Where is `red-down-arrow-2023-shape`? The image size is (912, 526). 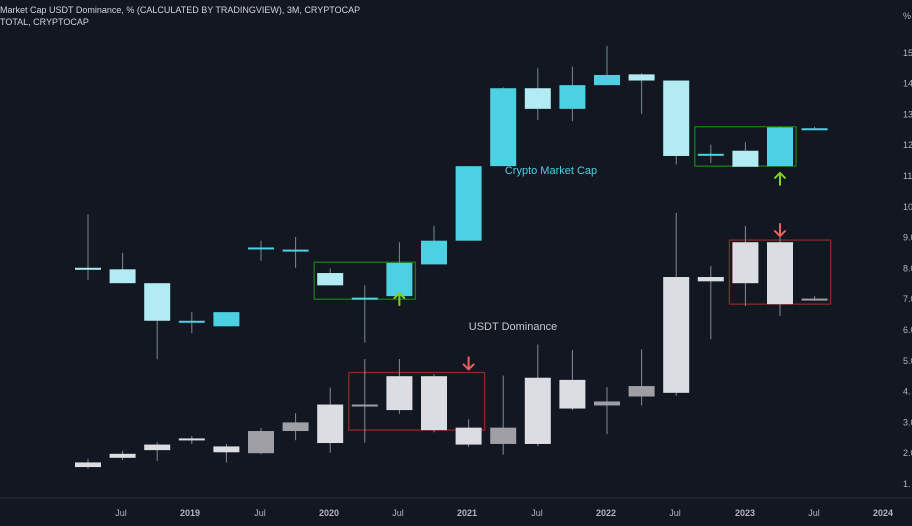 red-down-arrow-2023-shape is located at coordinates (780, 230).